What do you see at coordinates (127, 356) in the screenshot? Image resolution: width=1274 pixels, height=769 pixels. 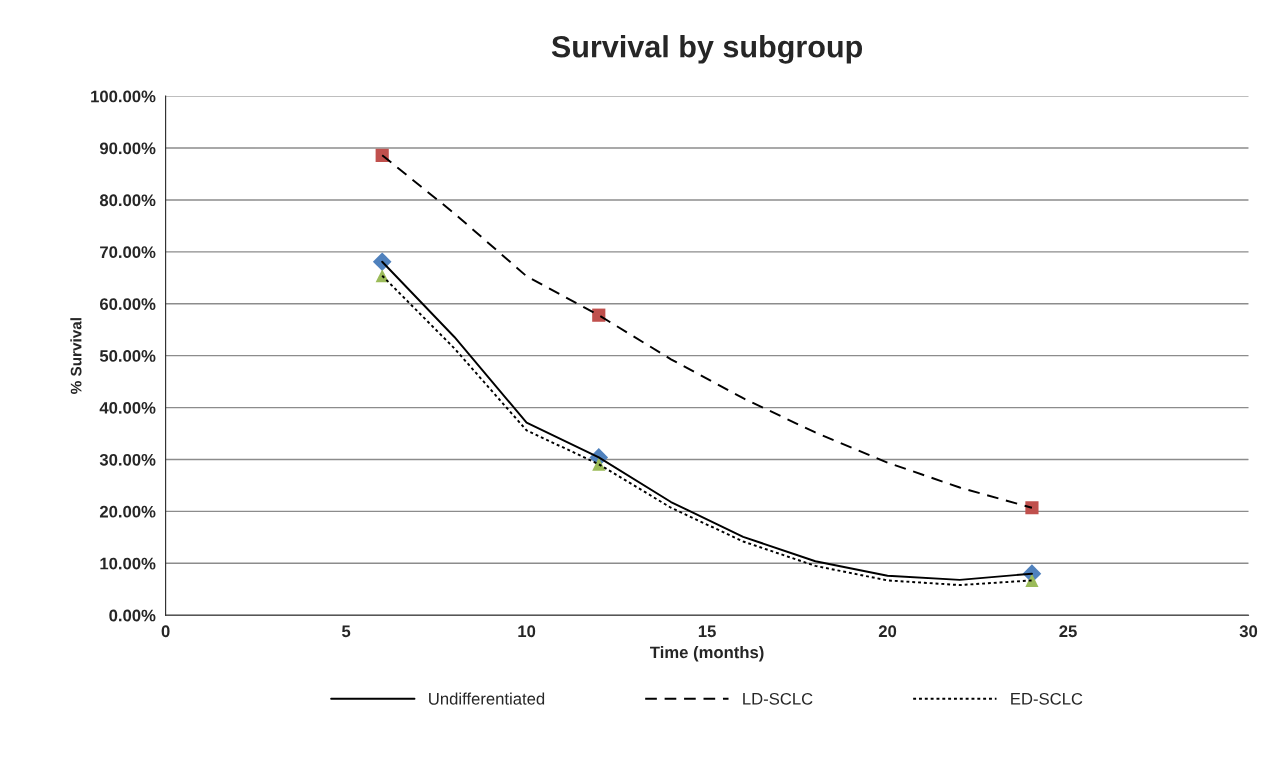 I see `y-tick-label: 50.00%` at bounding box center [127, 356].